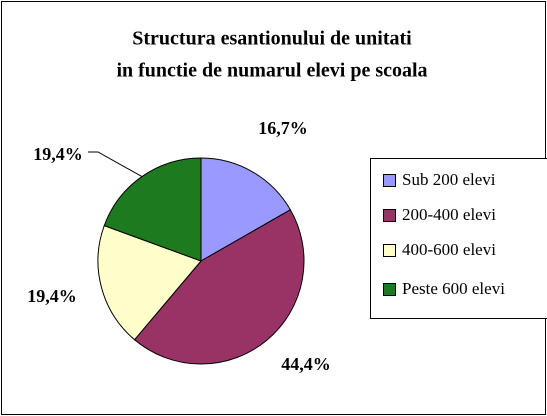 The width and height of the screenshot is (547, 416). Describe the element at coordinates (306, 364) in the screenshot. I see `data-label: 44,4%` at that location.